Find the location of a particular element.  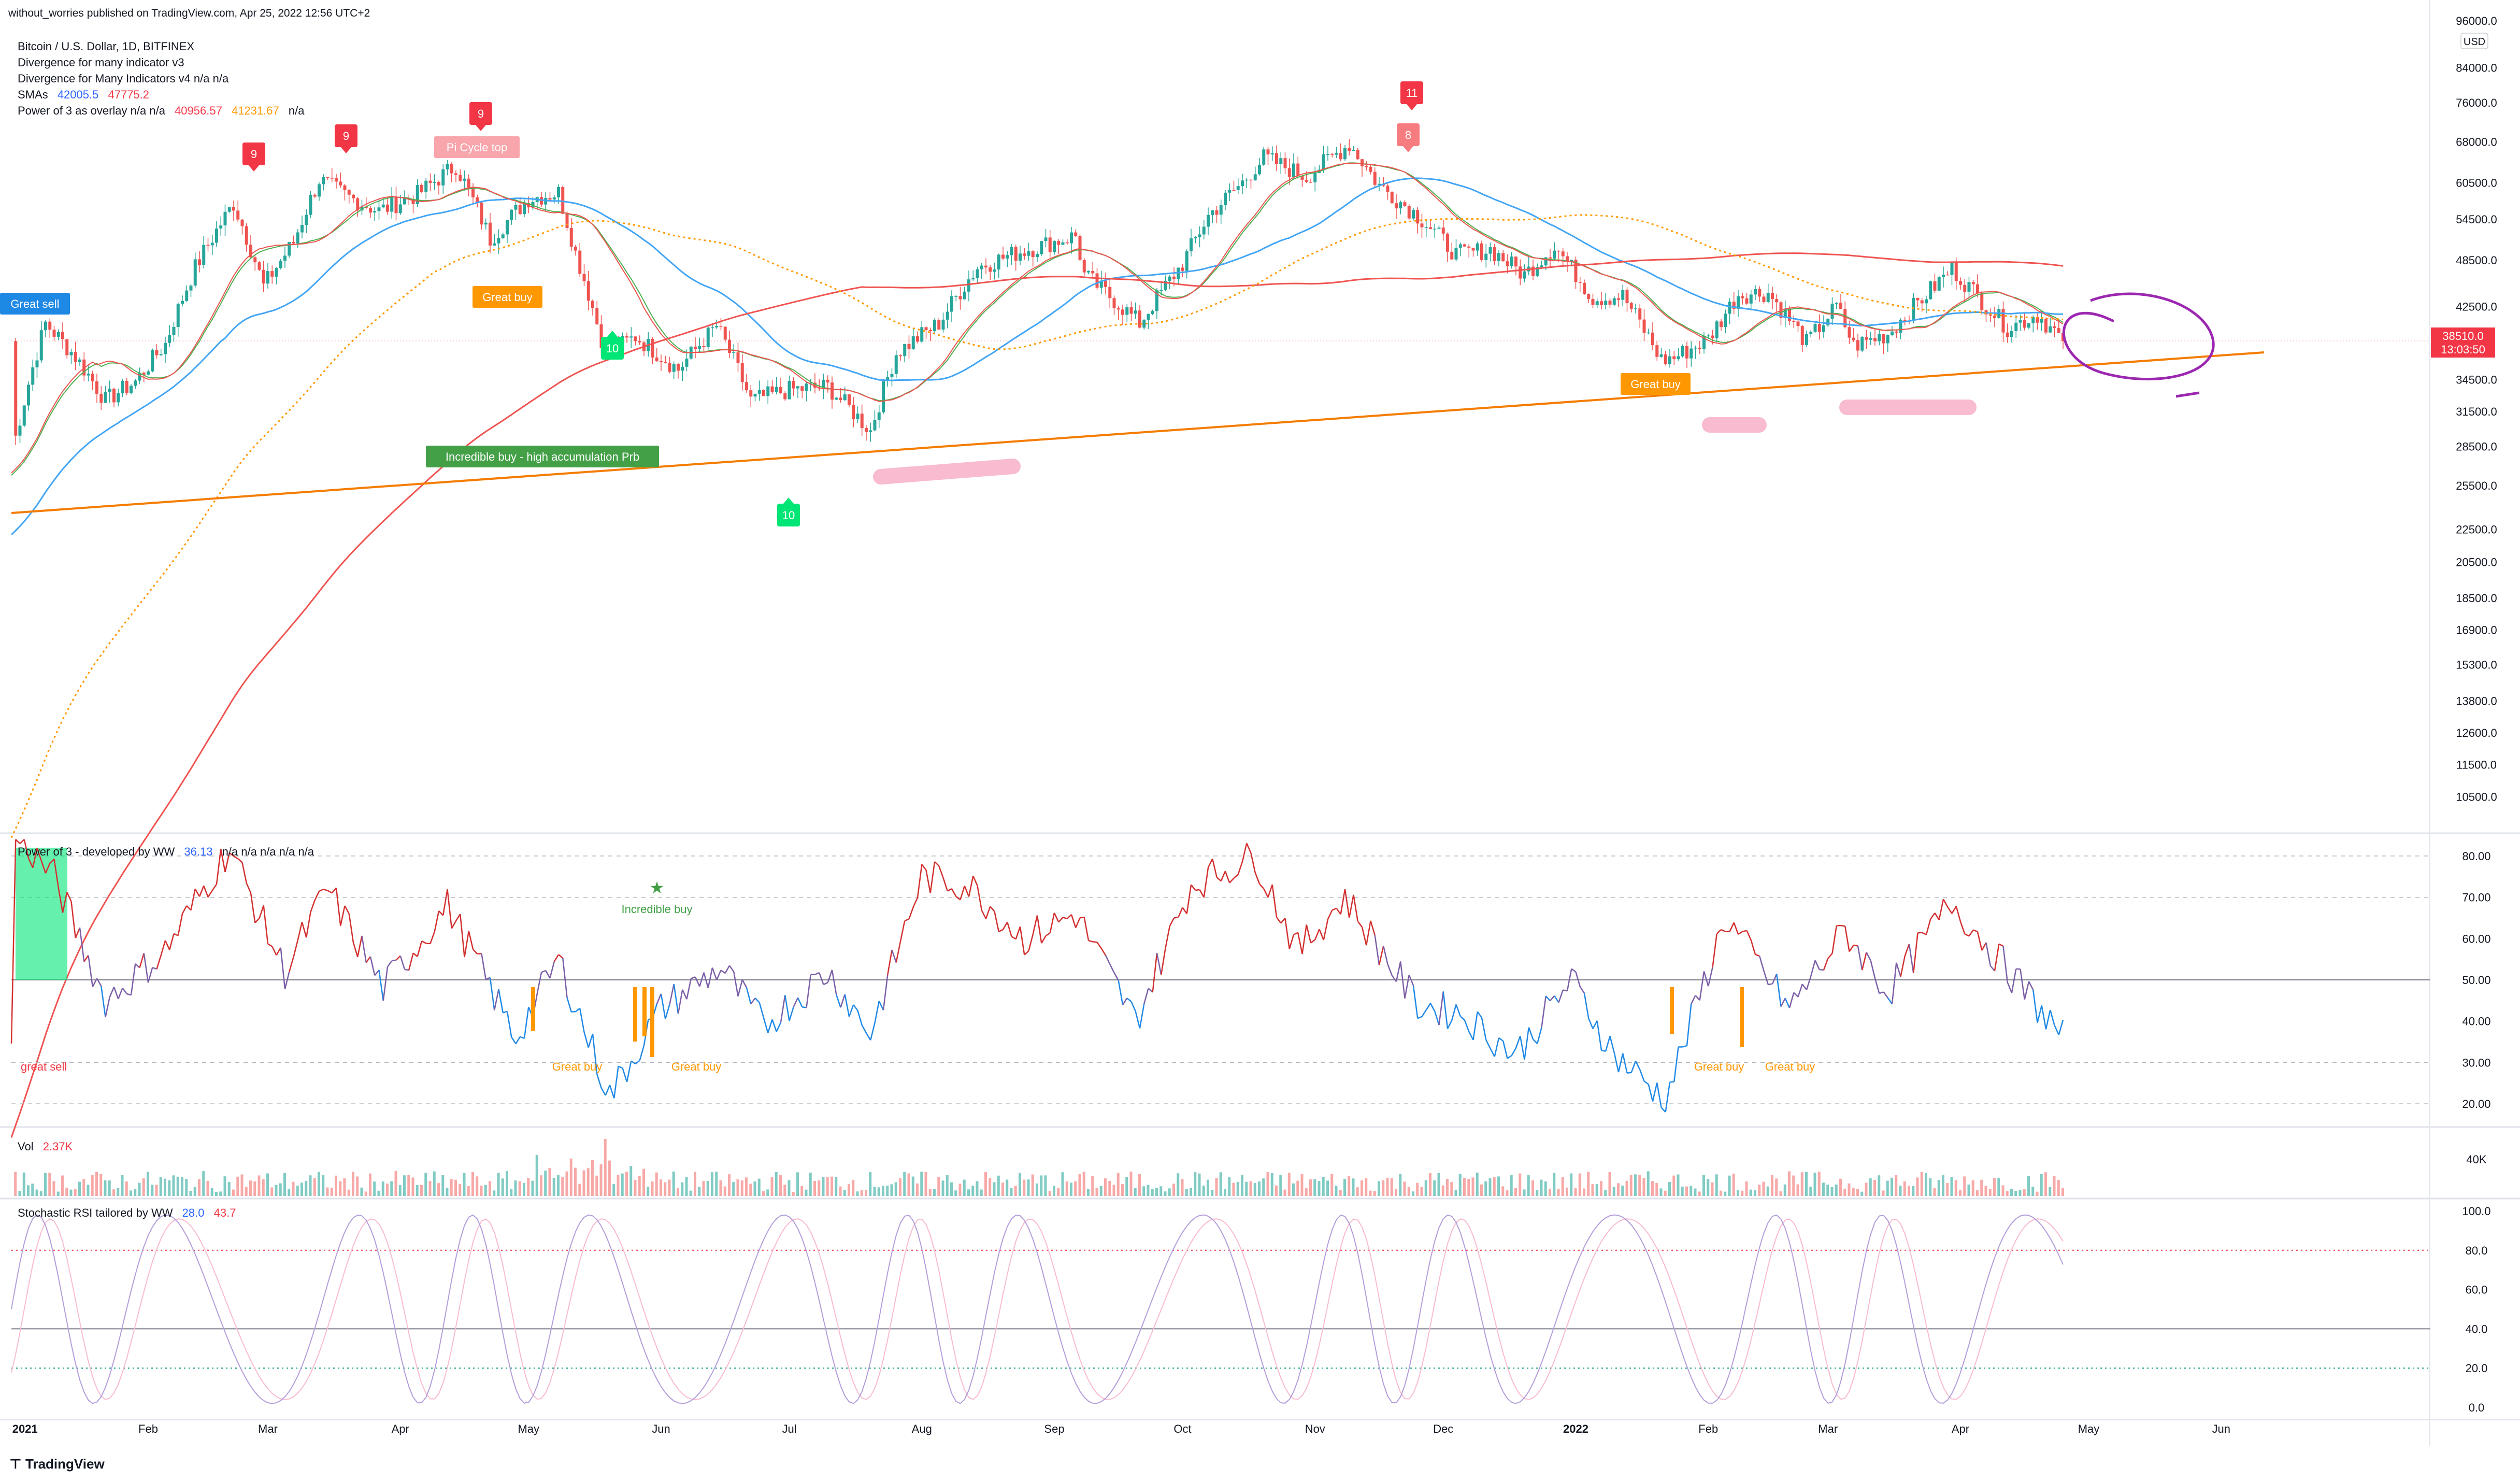

legend-divergence-v3: Divergence for many indicator v3 is located at coordinates (101, 62).